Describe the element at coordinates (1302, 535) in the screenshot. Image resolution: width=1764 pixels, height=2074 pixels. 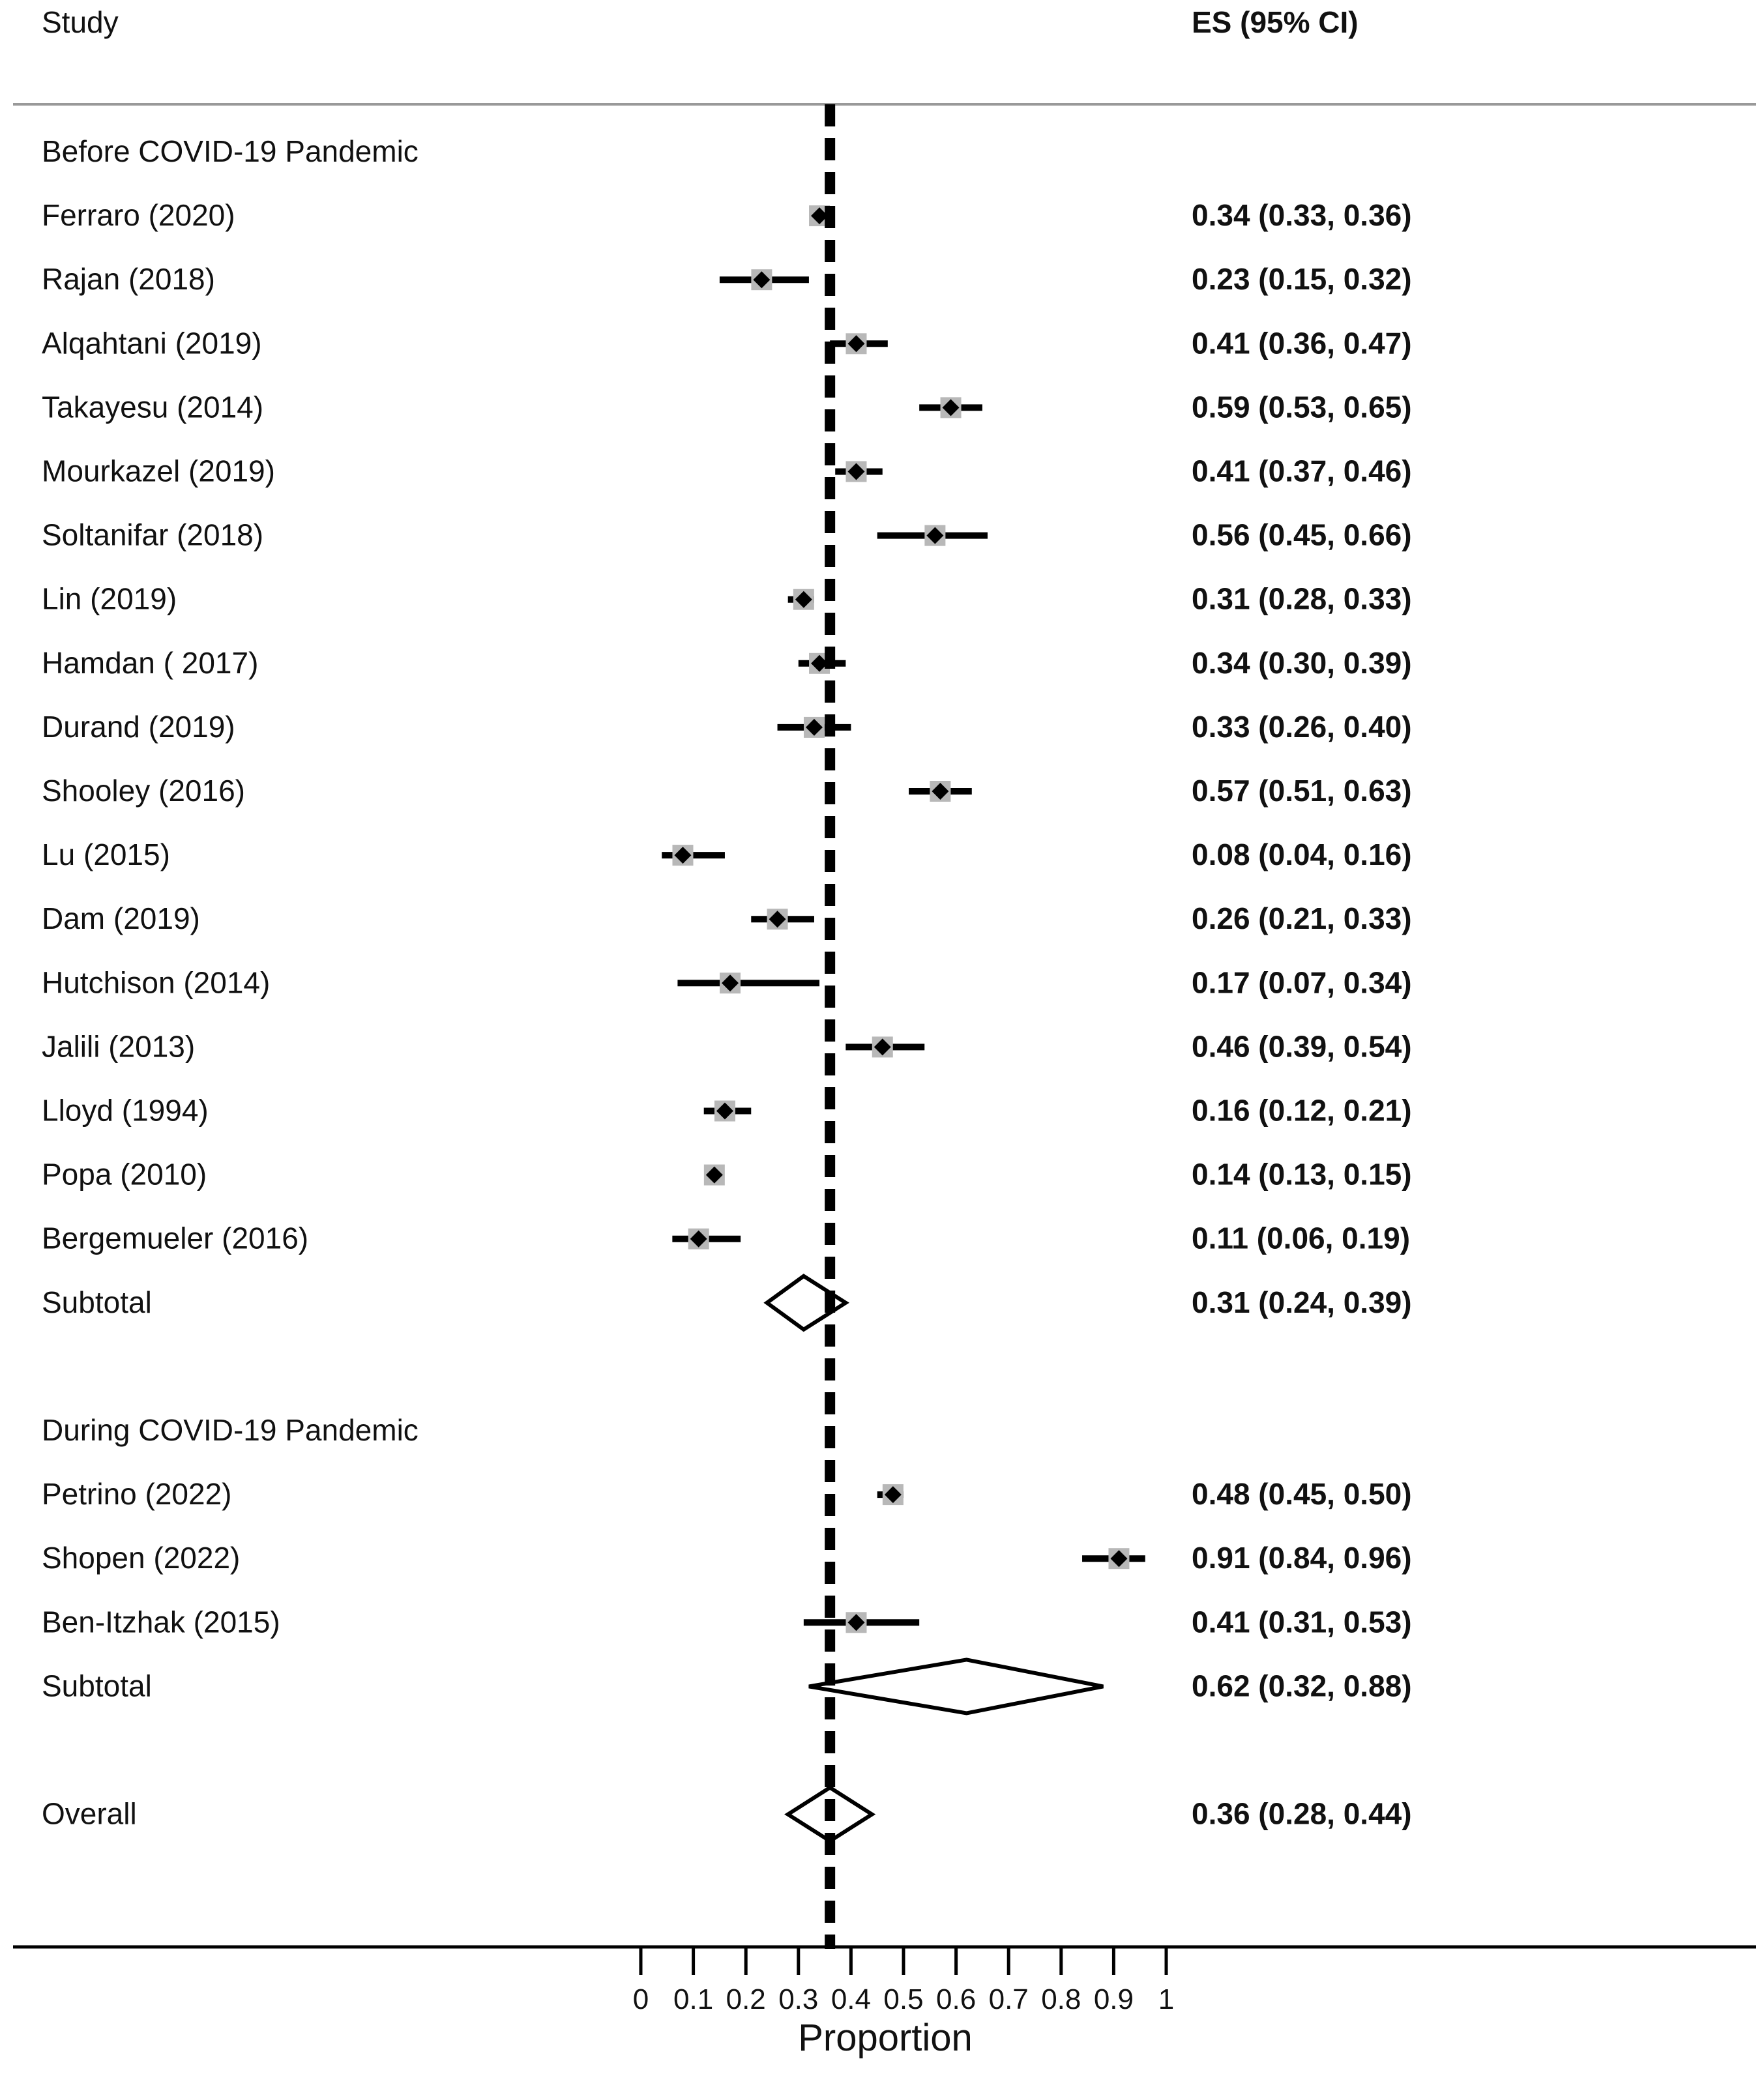
I see `study-es-label: 0.56 (0.45, 0.66)` at that location.